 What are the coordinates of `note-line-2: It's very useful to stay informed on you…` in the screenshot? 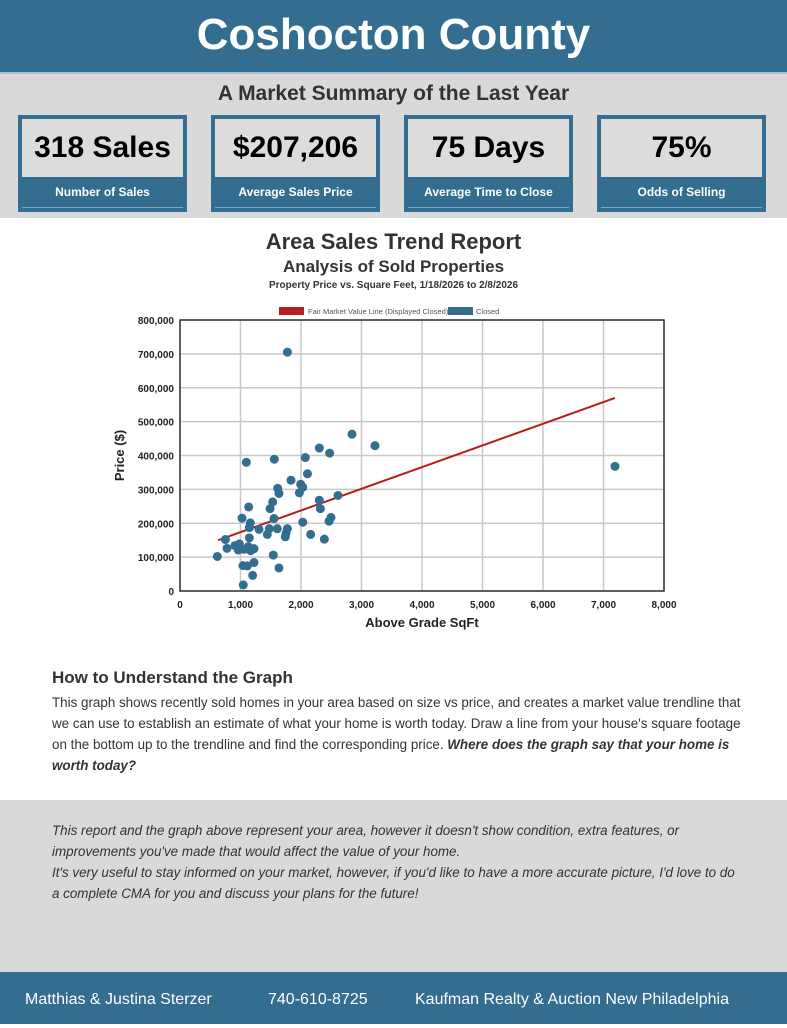 It's located at (393, 883).